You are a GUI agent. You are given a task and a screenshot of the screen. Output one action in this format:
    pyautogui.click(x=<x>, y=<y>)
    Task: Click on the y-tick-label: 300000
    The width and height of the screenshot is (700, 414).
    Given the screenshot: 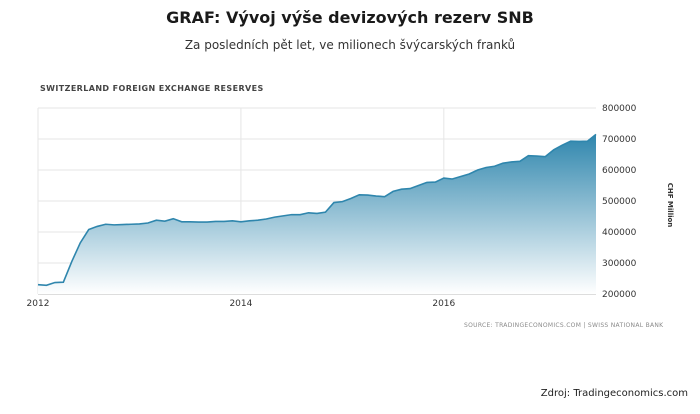 What is the action you would take?
    pyautogui.click(x=619, y=264)
    